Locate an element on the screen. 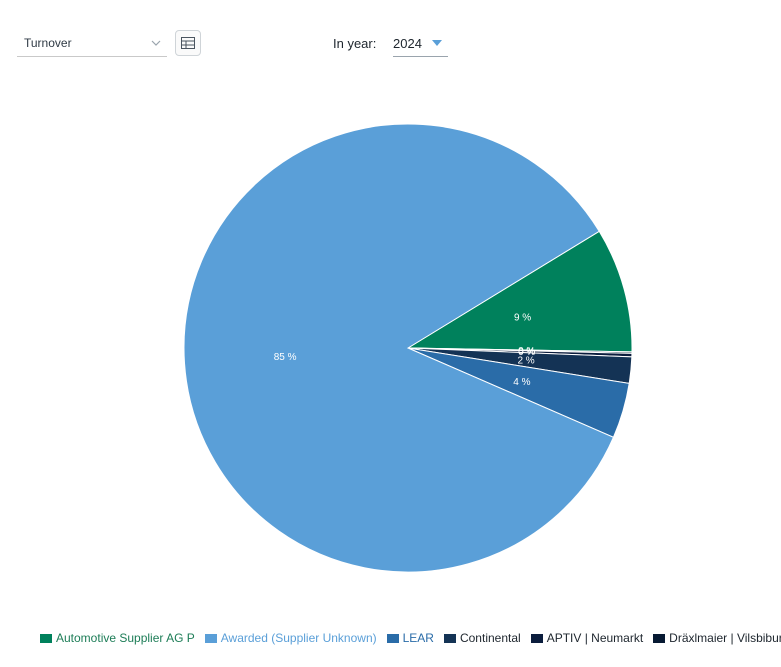 The width and height of the screenshot is (781, 667). legend-label: APTIV | Neumarkt is located at coordinates (595, 638).